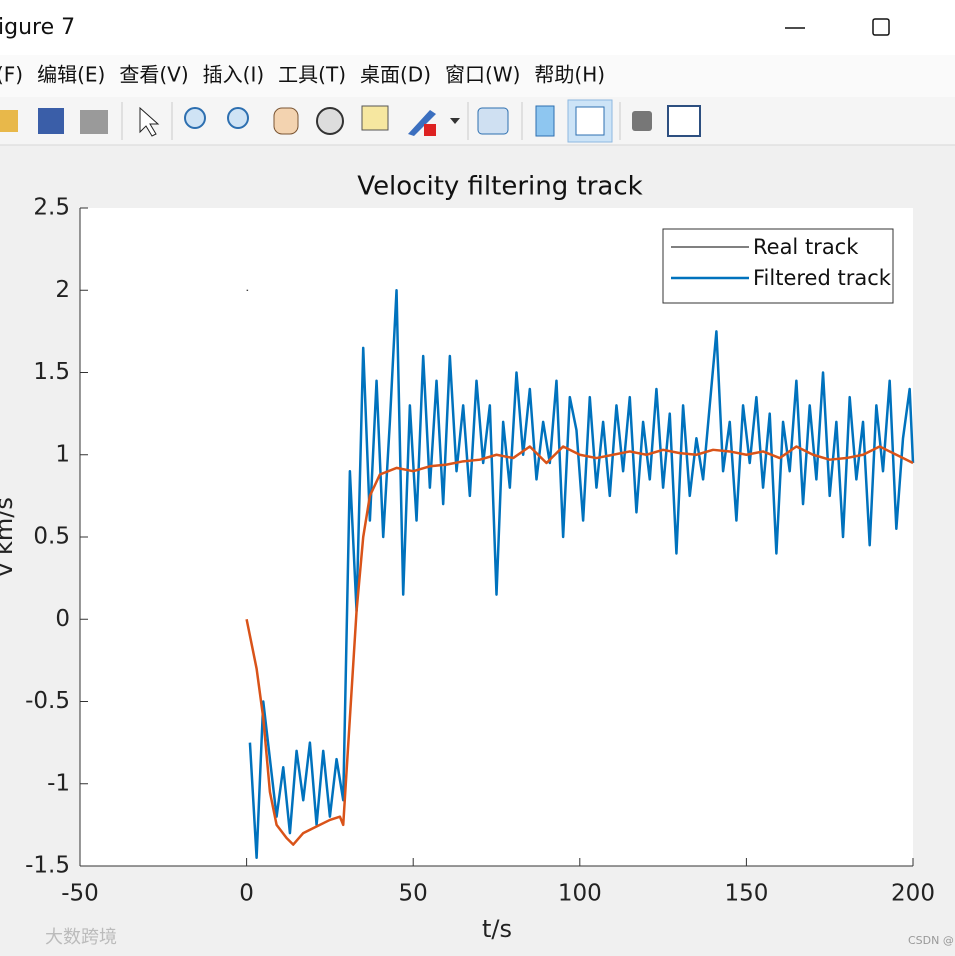 The height and width of the screenshot is (956, 955). What do you see at coordinates (482, 75) in the screenshot?
I see `menu-item: 窗口(W)` at bounding box center [482, 75].